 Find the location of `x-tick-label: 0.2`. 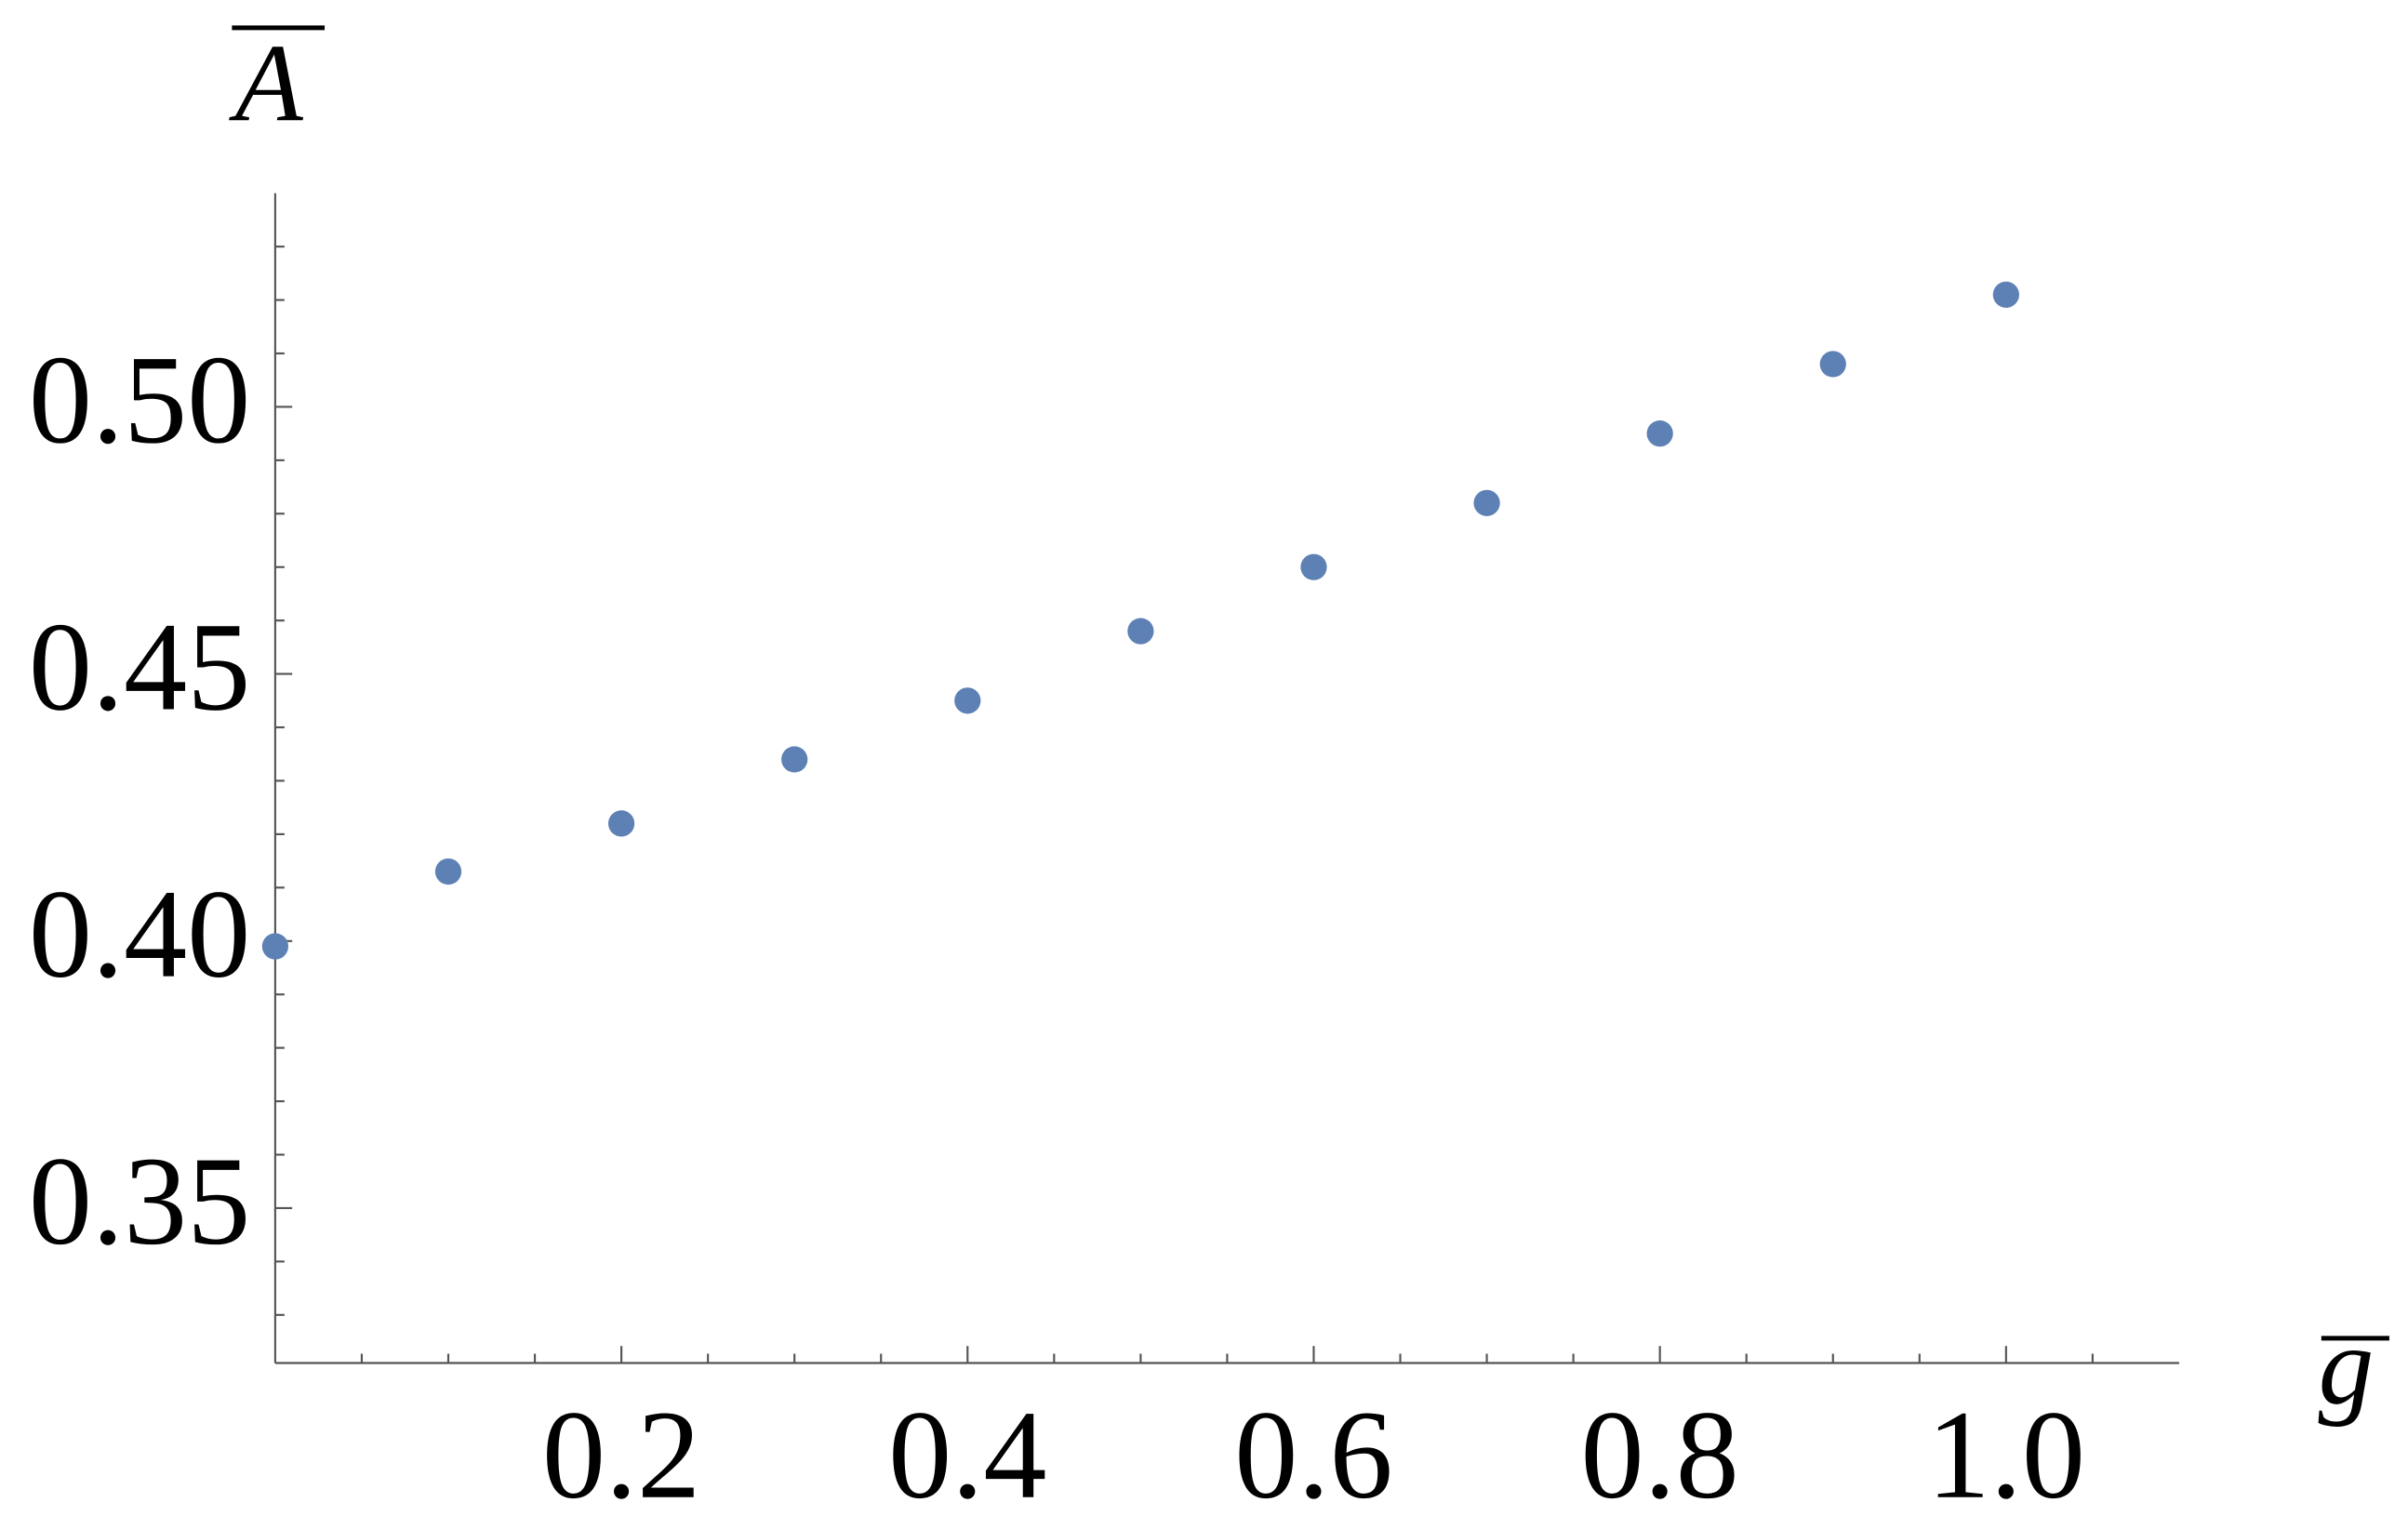

x-tick-label: 0.2 is located at coordinates (621, 1451).